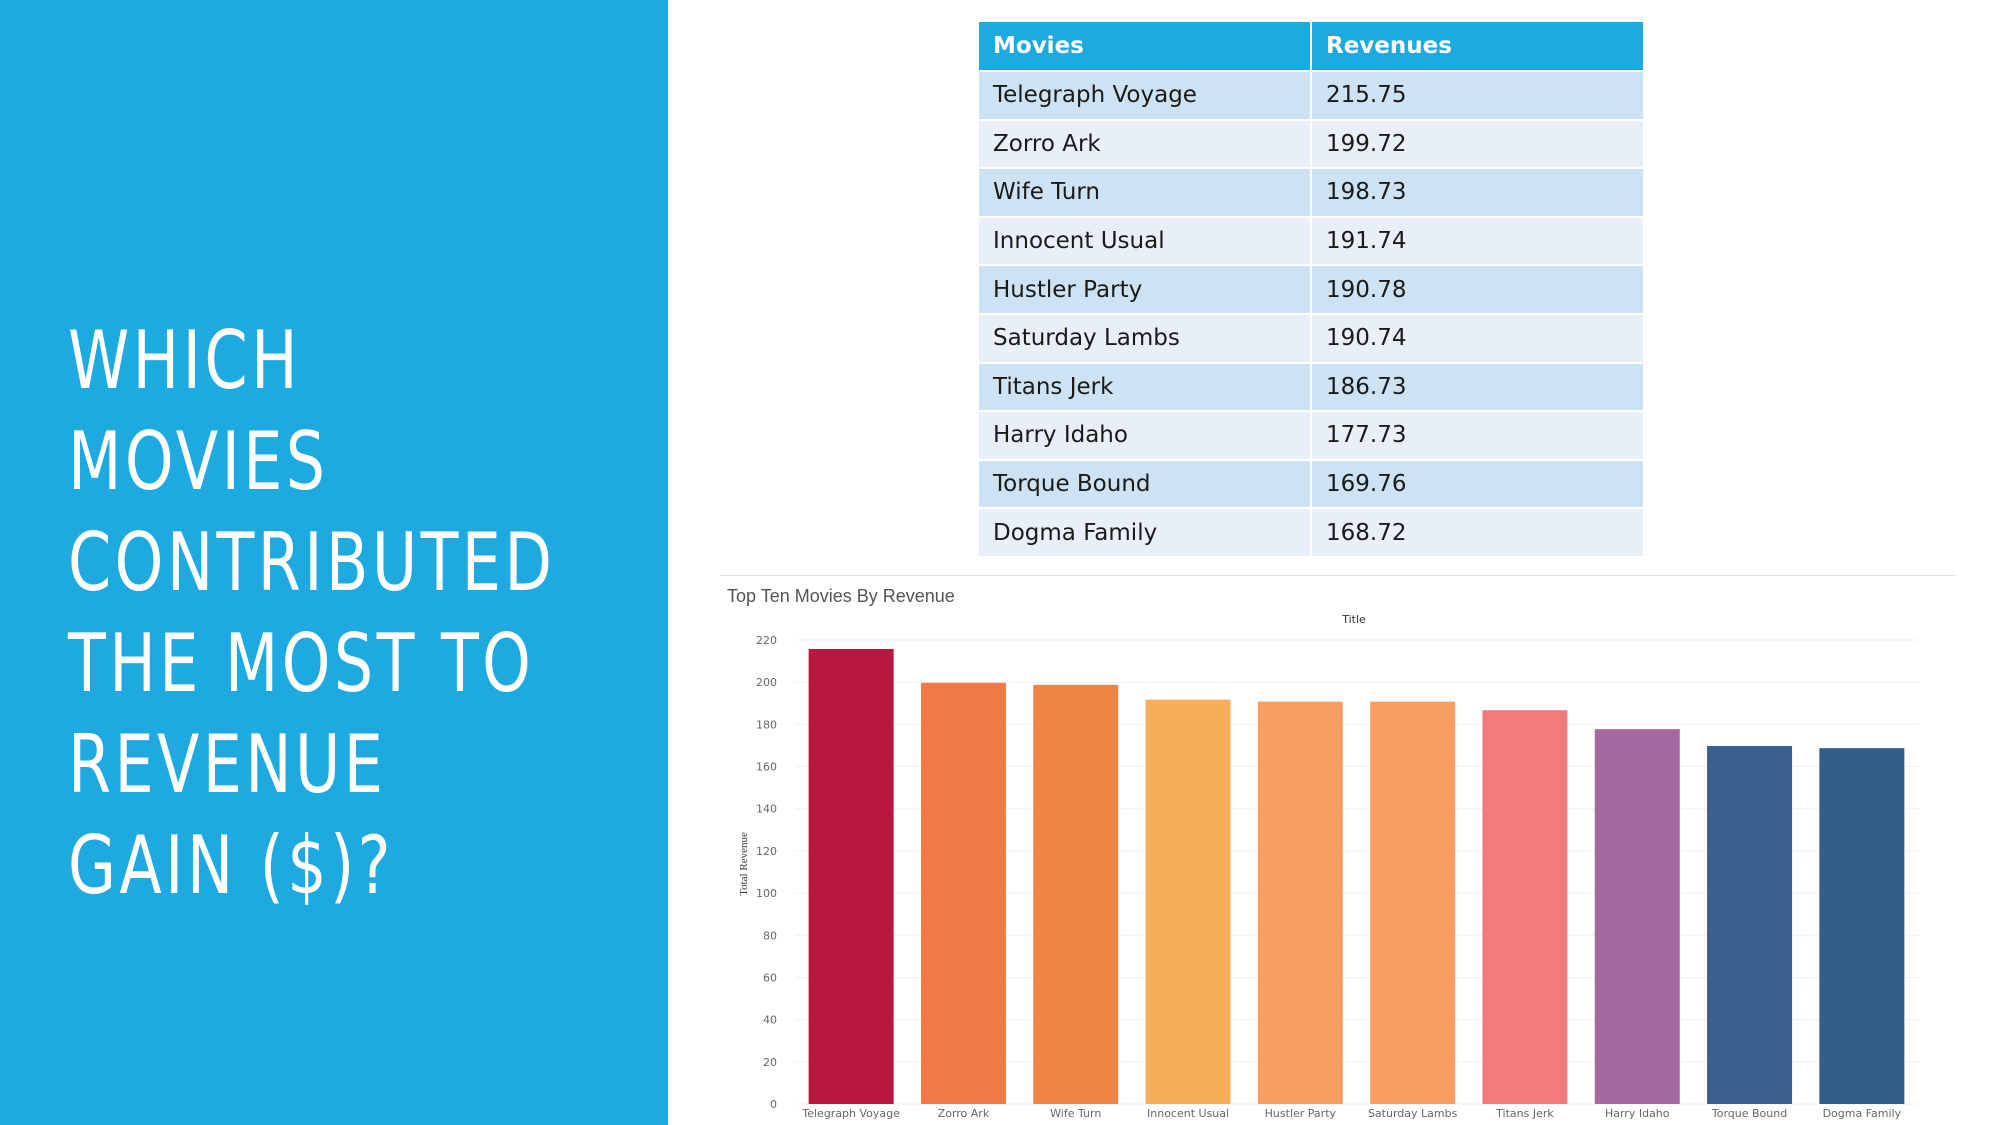 The image size is (2000, 1125). Describe the element at coordinates (1637, 1113) in the screenshot. I see `x-tick-label: Harry Idaho` at that location.